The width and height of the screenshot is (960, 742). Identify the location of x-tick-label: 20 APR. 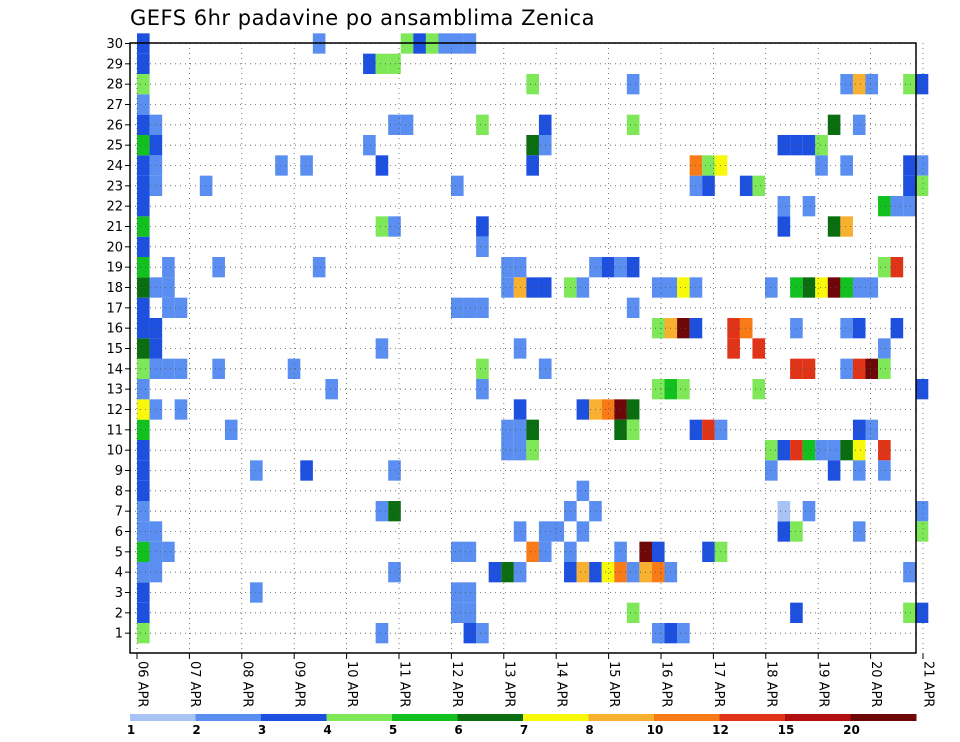
(875, 684).